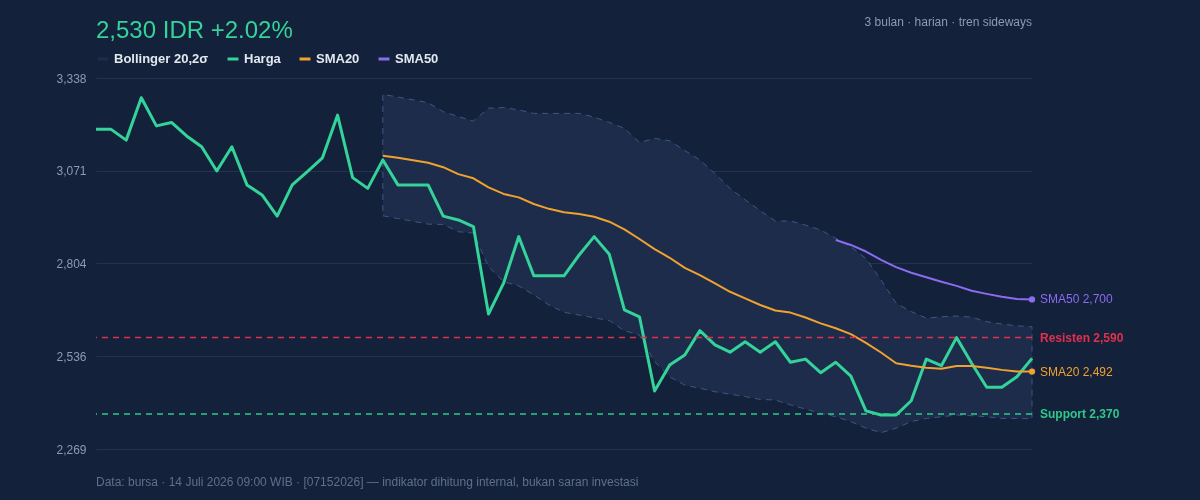  What do you see at coordinates (338, 58) in the screenshot?
I see `legend-label: SMA20` at bounding box center [338, 58].